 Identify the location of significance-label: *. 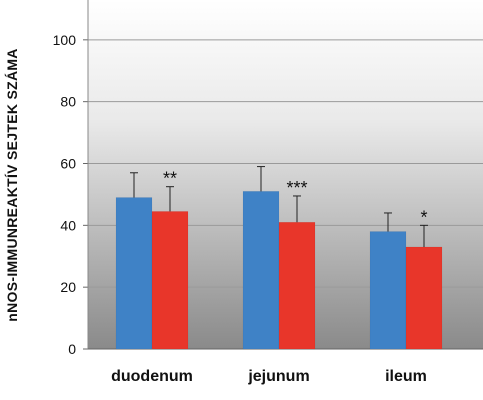
(423, 217).